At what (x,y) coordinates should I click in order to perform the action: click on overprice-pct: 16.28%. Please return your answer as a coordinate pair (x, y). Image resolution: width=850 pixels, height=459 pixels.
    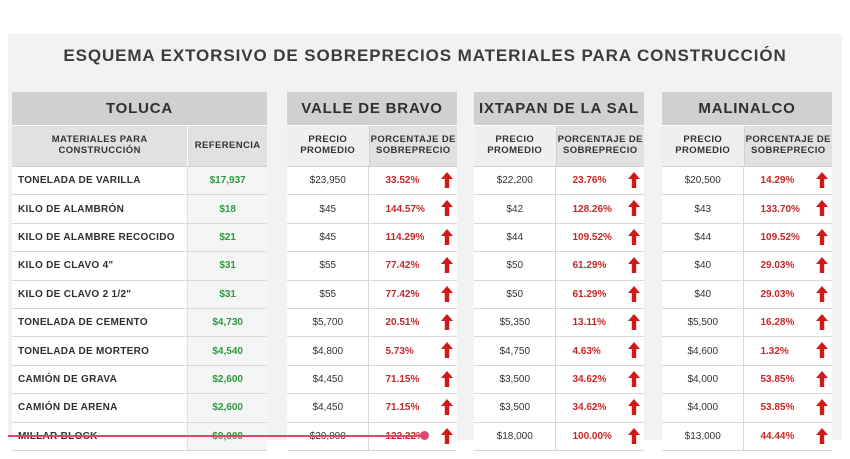
    Looking at the image, I should click on (777, 323).